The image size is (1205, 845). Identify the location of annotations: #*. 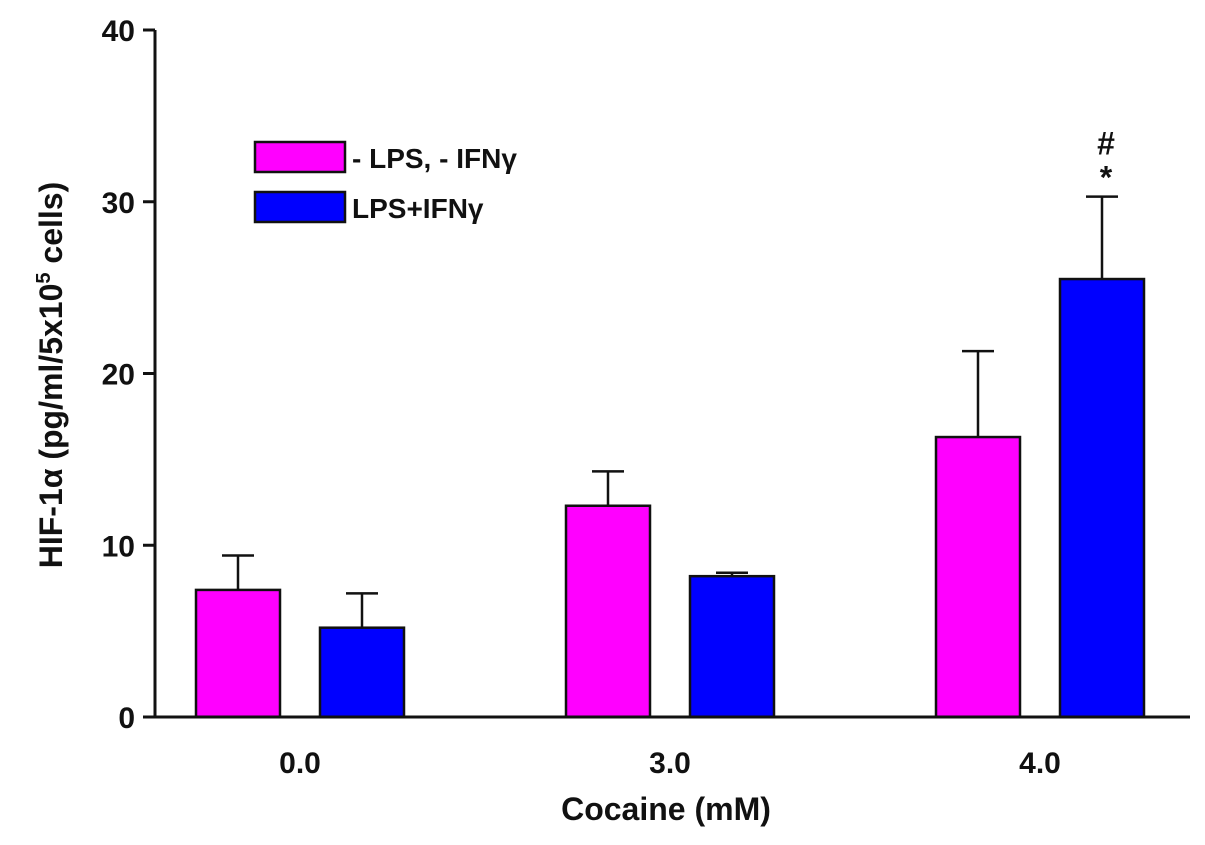
(1106, 161).